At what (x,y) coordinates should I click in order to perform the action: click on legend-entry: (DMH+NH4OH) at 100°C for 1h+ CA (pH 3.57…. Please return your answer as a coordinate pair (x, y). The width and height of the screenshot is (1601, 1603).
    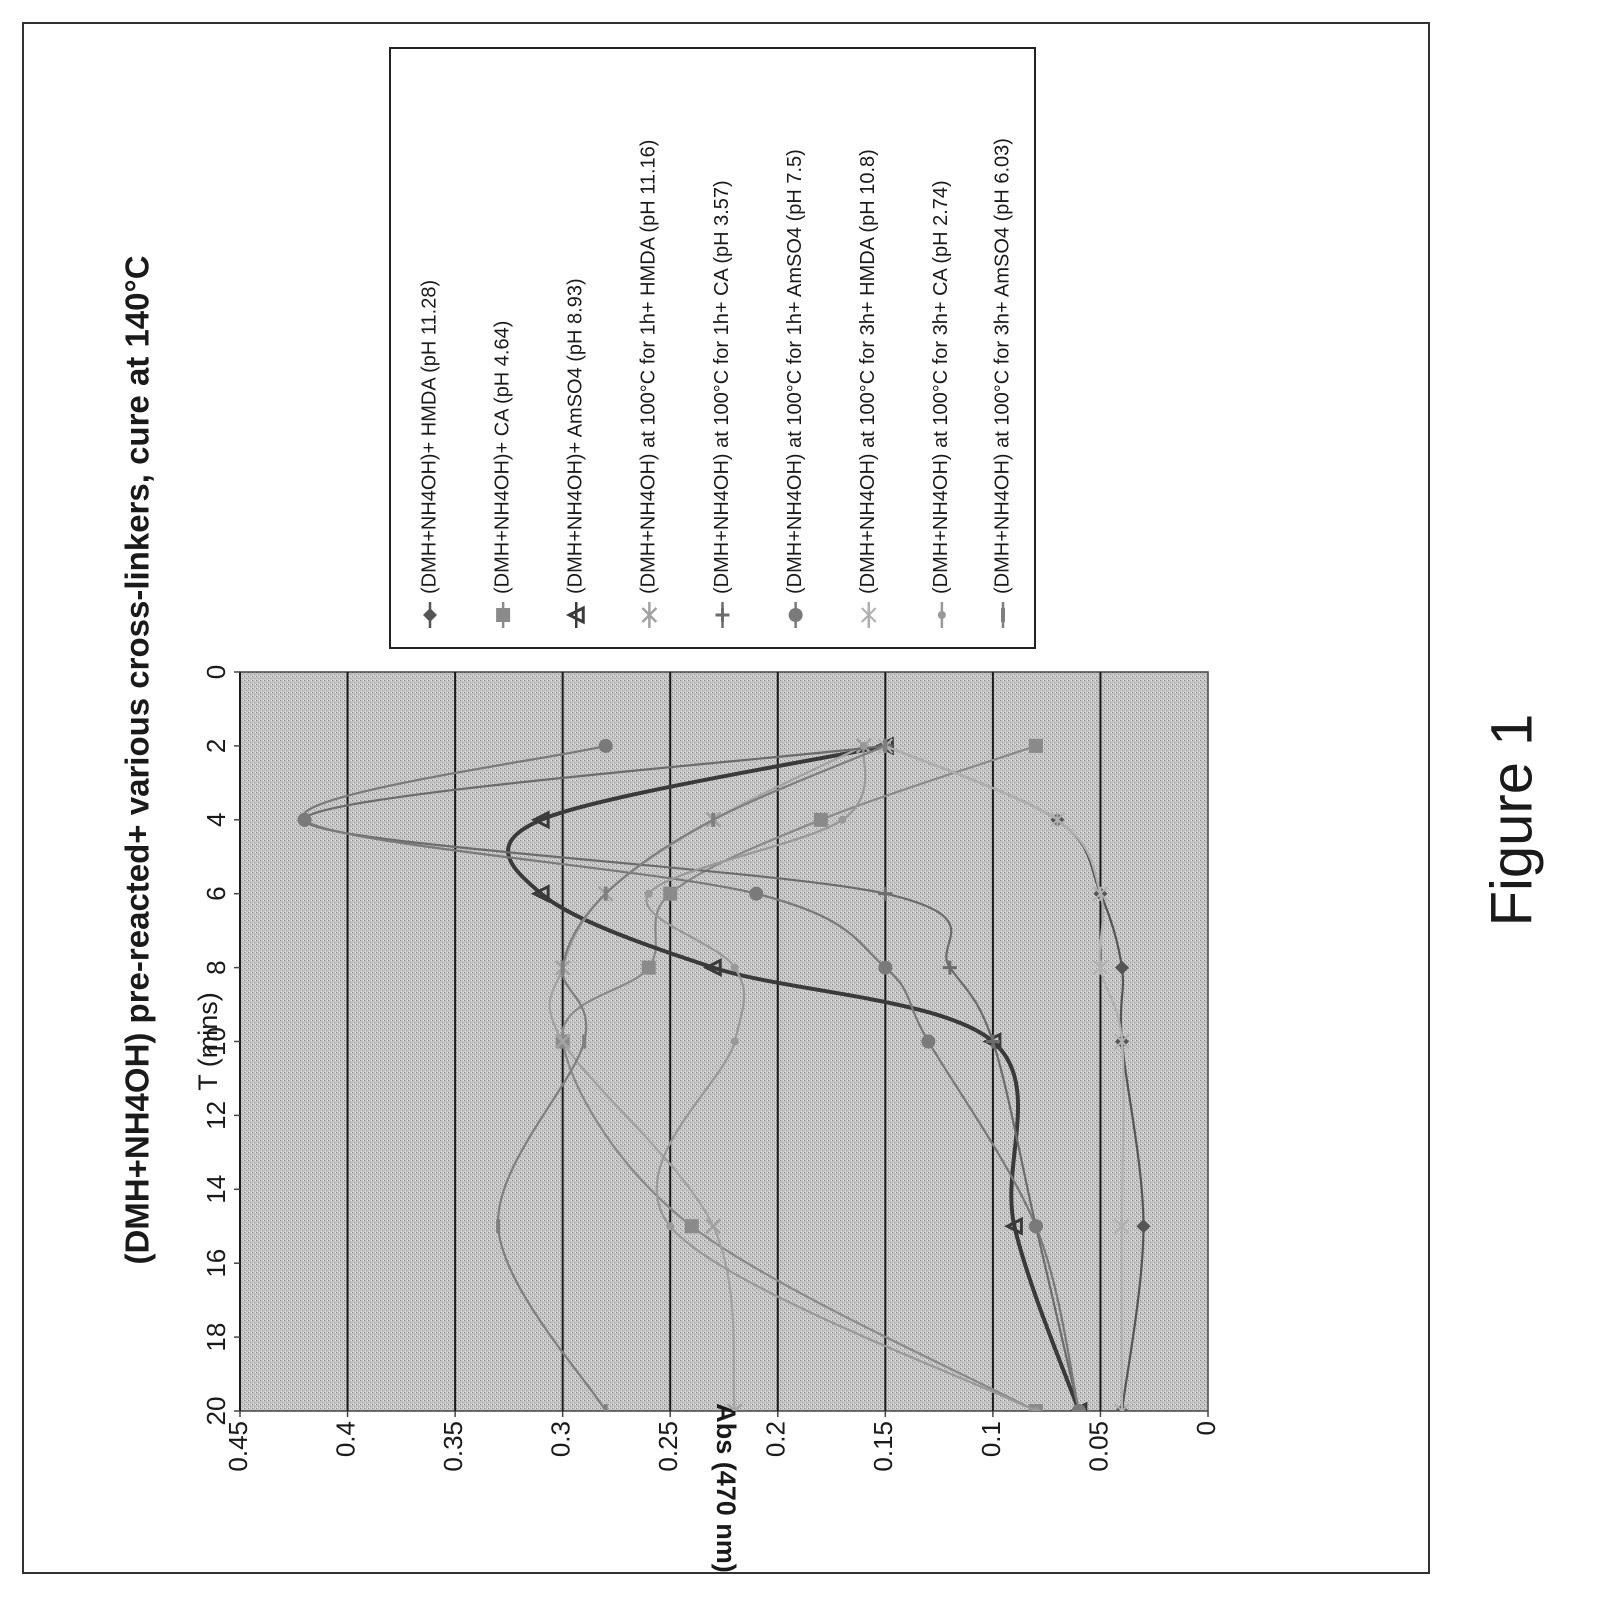
    Looking at the image, I should click on (722, 387).